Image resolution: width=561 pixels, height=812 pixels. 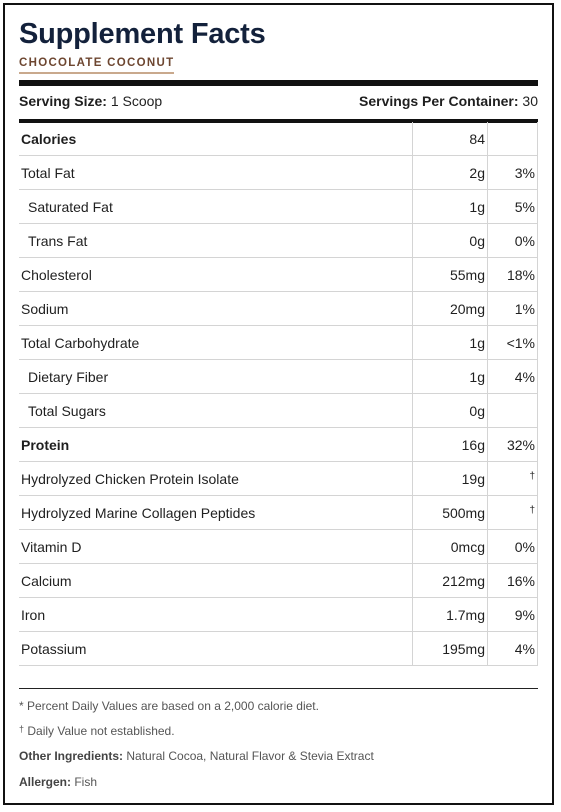 I want to click on allergen-value: Fish, so click(x=84, y=782).